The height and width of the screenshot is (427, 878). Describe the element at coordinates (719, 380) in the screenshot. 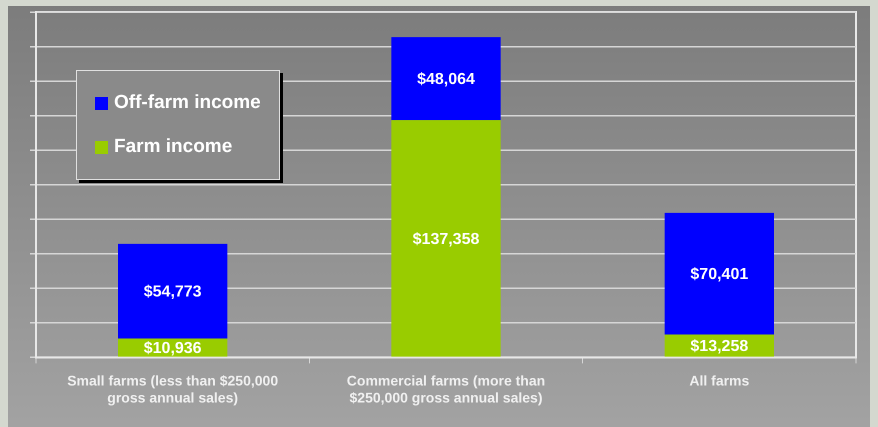

I see `x-tick-label: All farms` at that location.